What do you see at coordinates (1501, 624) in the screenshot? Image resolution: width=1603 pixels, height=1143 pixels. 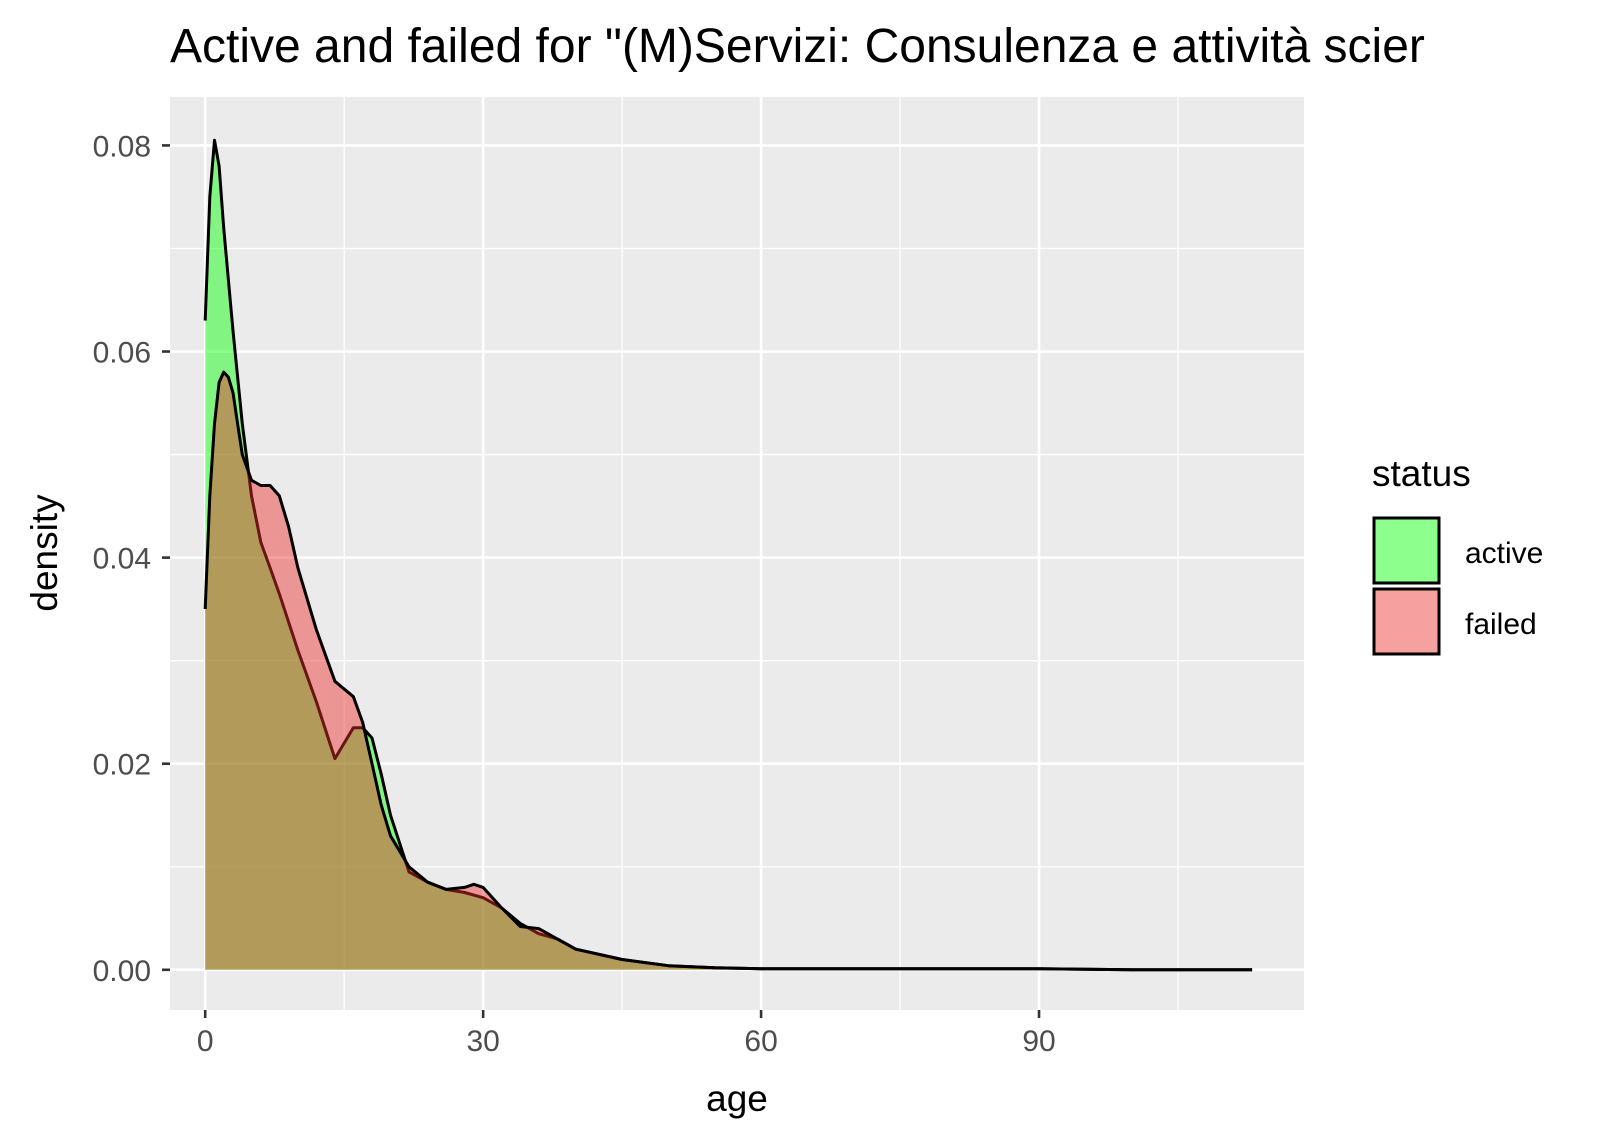 I see `legend-label-failed: failed` at bounding box center [1501, 624].